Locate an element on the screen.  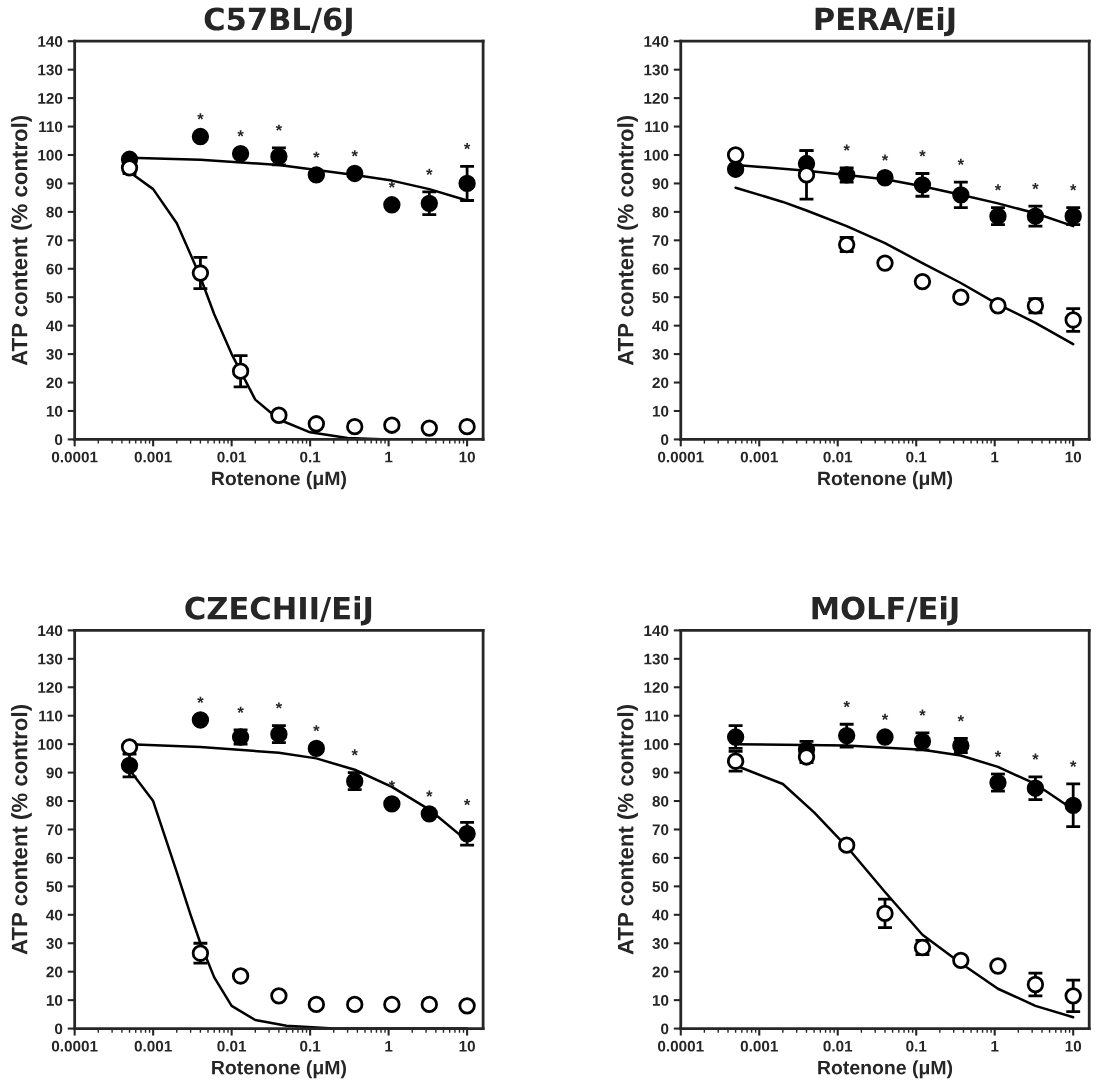
y-tick-label: 40 is located at coordinates (54, 326).